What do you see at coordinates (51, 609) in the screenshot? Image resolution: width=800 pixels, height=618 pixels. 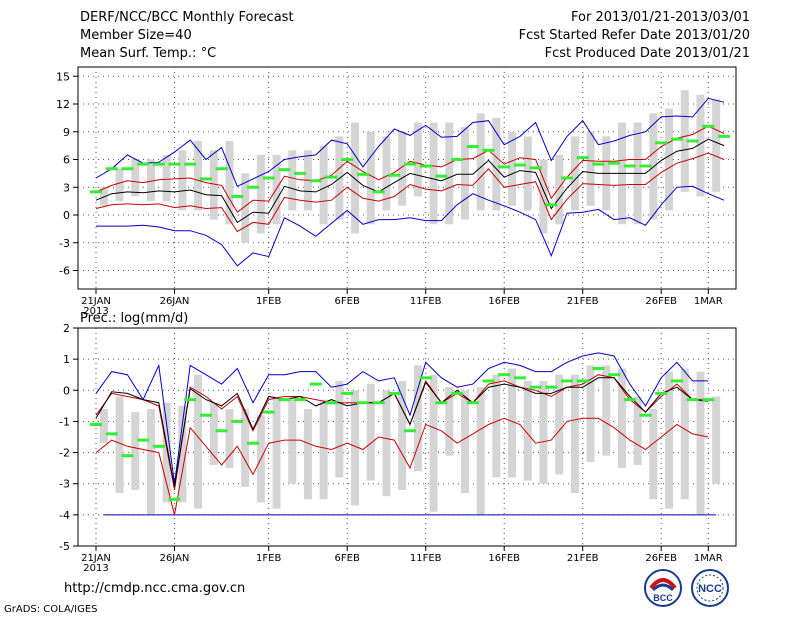 I see `footer-credit: GrADS: COLA/IGES` at bounding box center [51, 609].